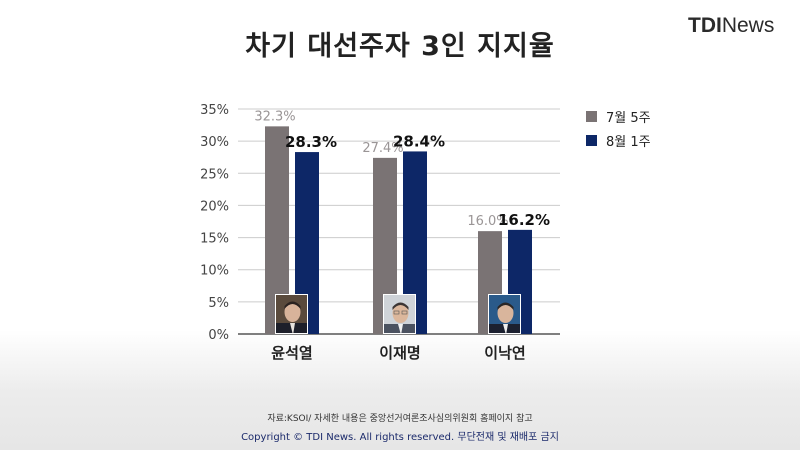 This screenshot has height=450, width=800. What do you see at coordinates (748, 25) in the screenshot?
I see `logo-text-light: News` at bounding box center [748, 25].